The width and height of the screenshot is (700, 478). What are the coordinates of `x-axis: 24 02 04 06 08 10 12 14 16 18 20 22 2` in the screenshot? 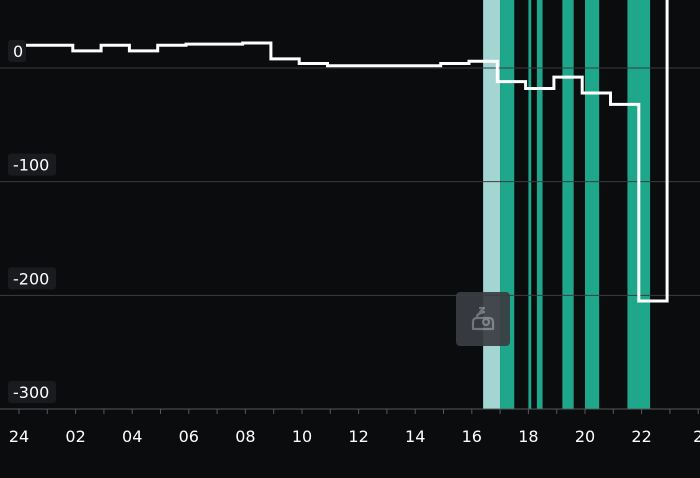 It's located at (350, 427).